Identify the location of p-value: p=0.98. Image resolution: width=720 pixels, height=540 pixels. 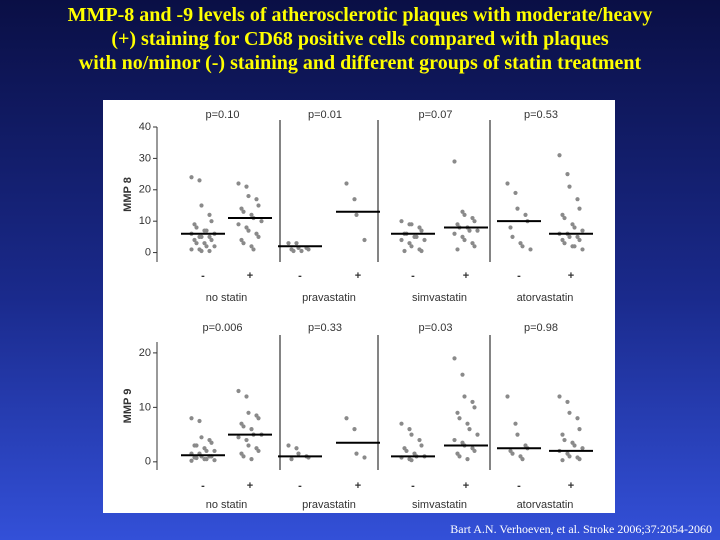
(541, 328).